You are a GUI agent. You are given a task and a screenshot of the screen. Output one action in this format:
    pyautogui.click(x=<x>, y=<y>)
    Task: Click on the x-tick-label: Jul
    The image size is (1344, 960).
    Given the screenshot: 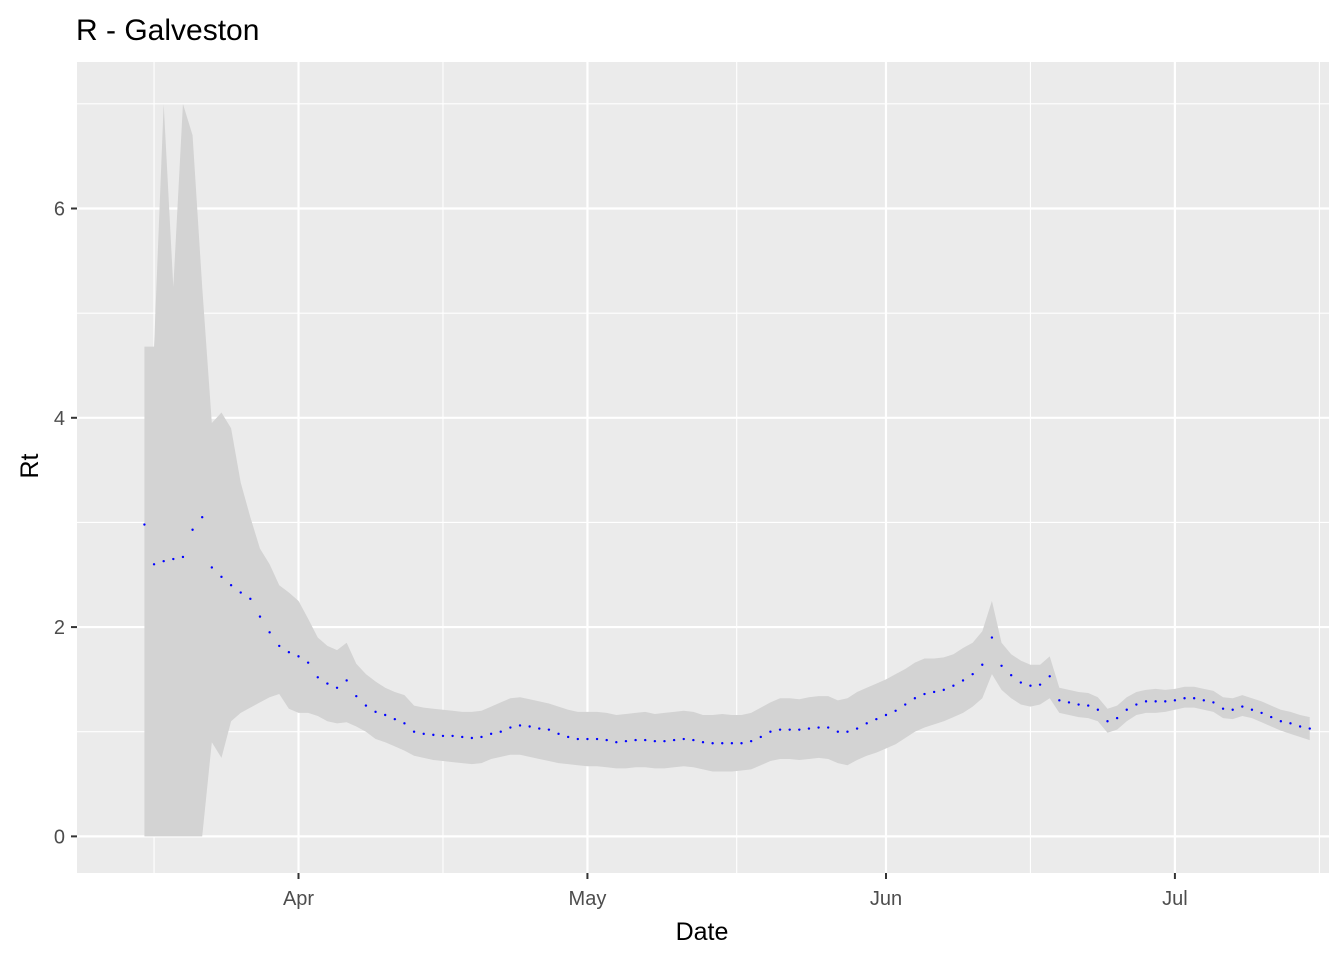 What is the action you would take?
    pyautogui.click(x=1175, y=899)
    